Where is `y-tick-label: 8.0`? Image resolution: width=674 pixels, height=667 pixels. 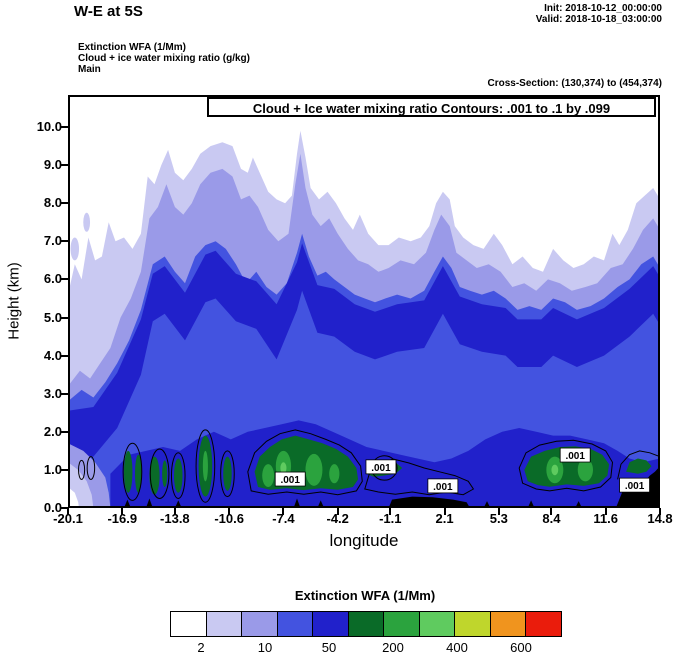 y-tick-label: 8.0 is located at coordinates (52, 203).